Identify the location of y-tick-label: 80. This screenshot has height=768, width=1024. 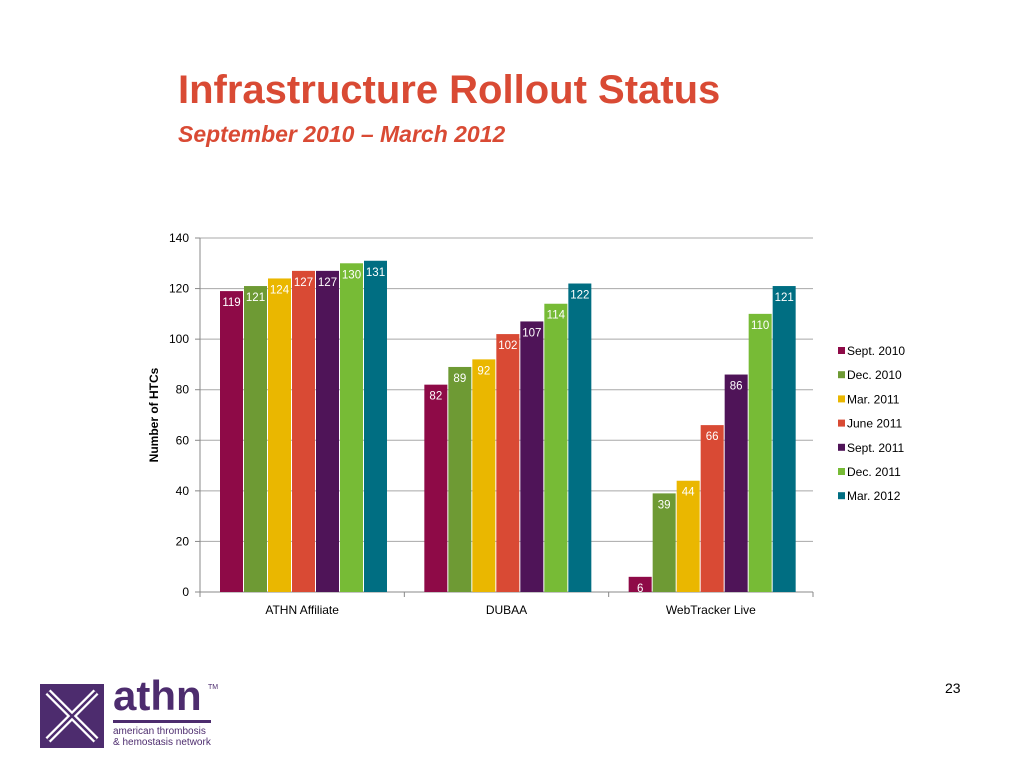
(183, 390).